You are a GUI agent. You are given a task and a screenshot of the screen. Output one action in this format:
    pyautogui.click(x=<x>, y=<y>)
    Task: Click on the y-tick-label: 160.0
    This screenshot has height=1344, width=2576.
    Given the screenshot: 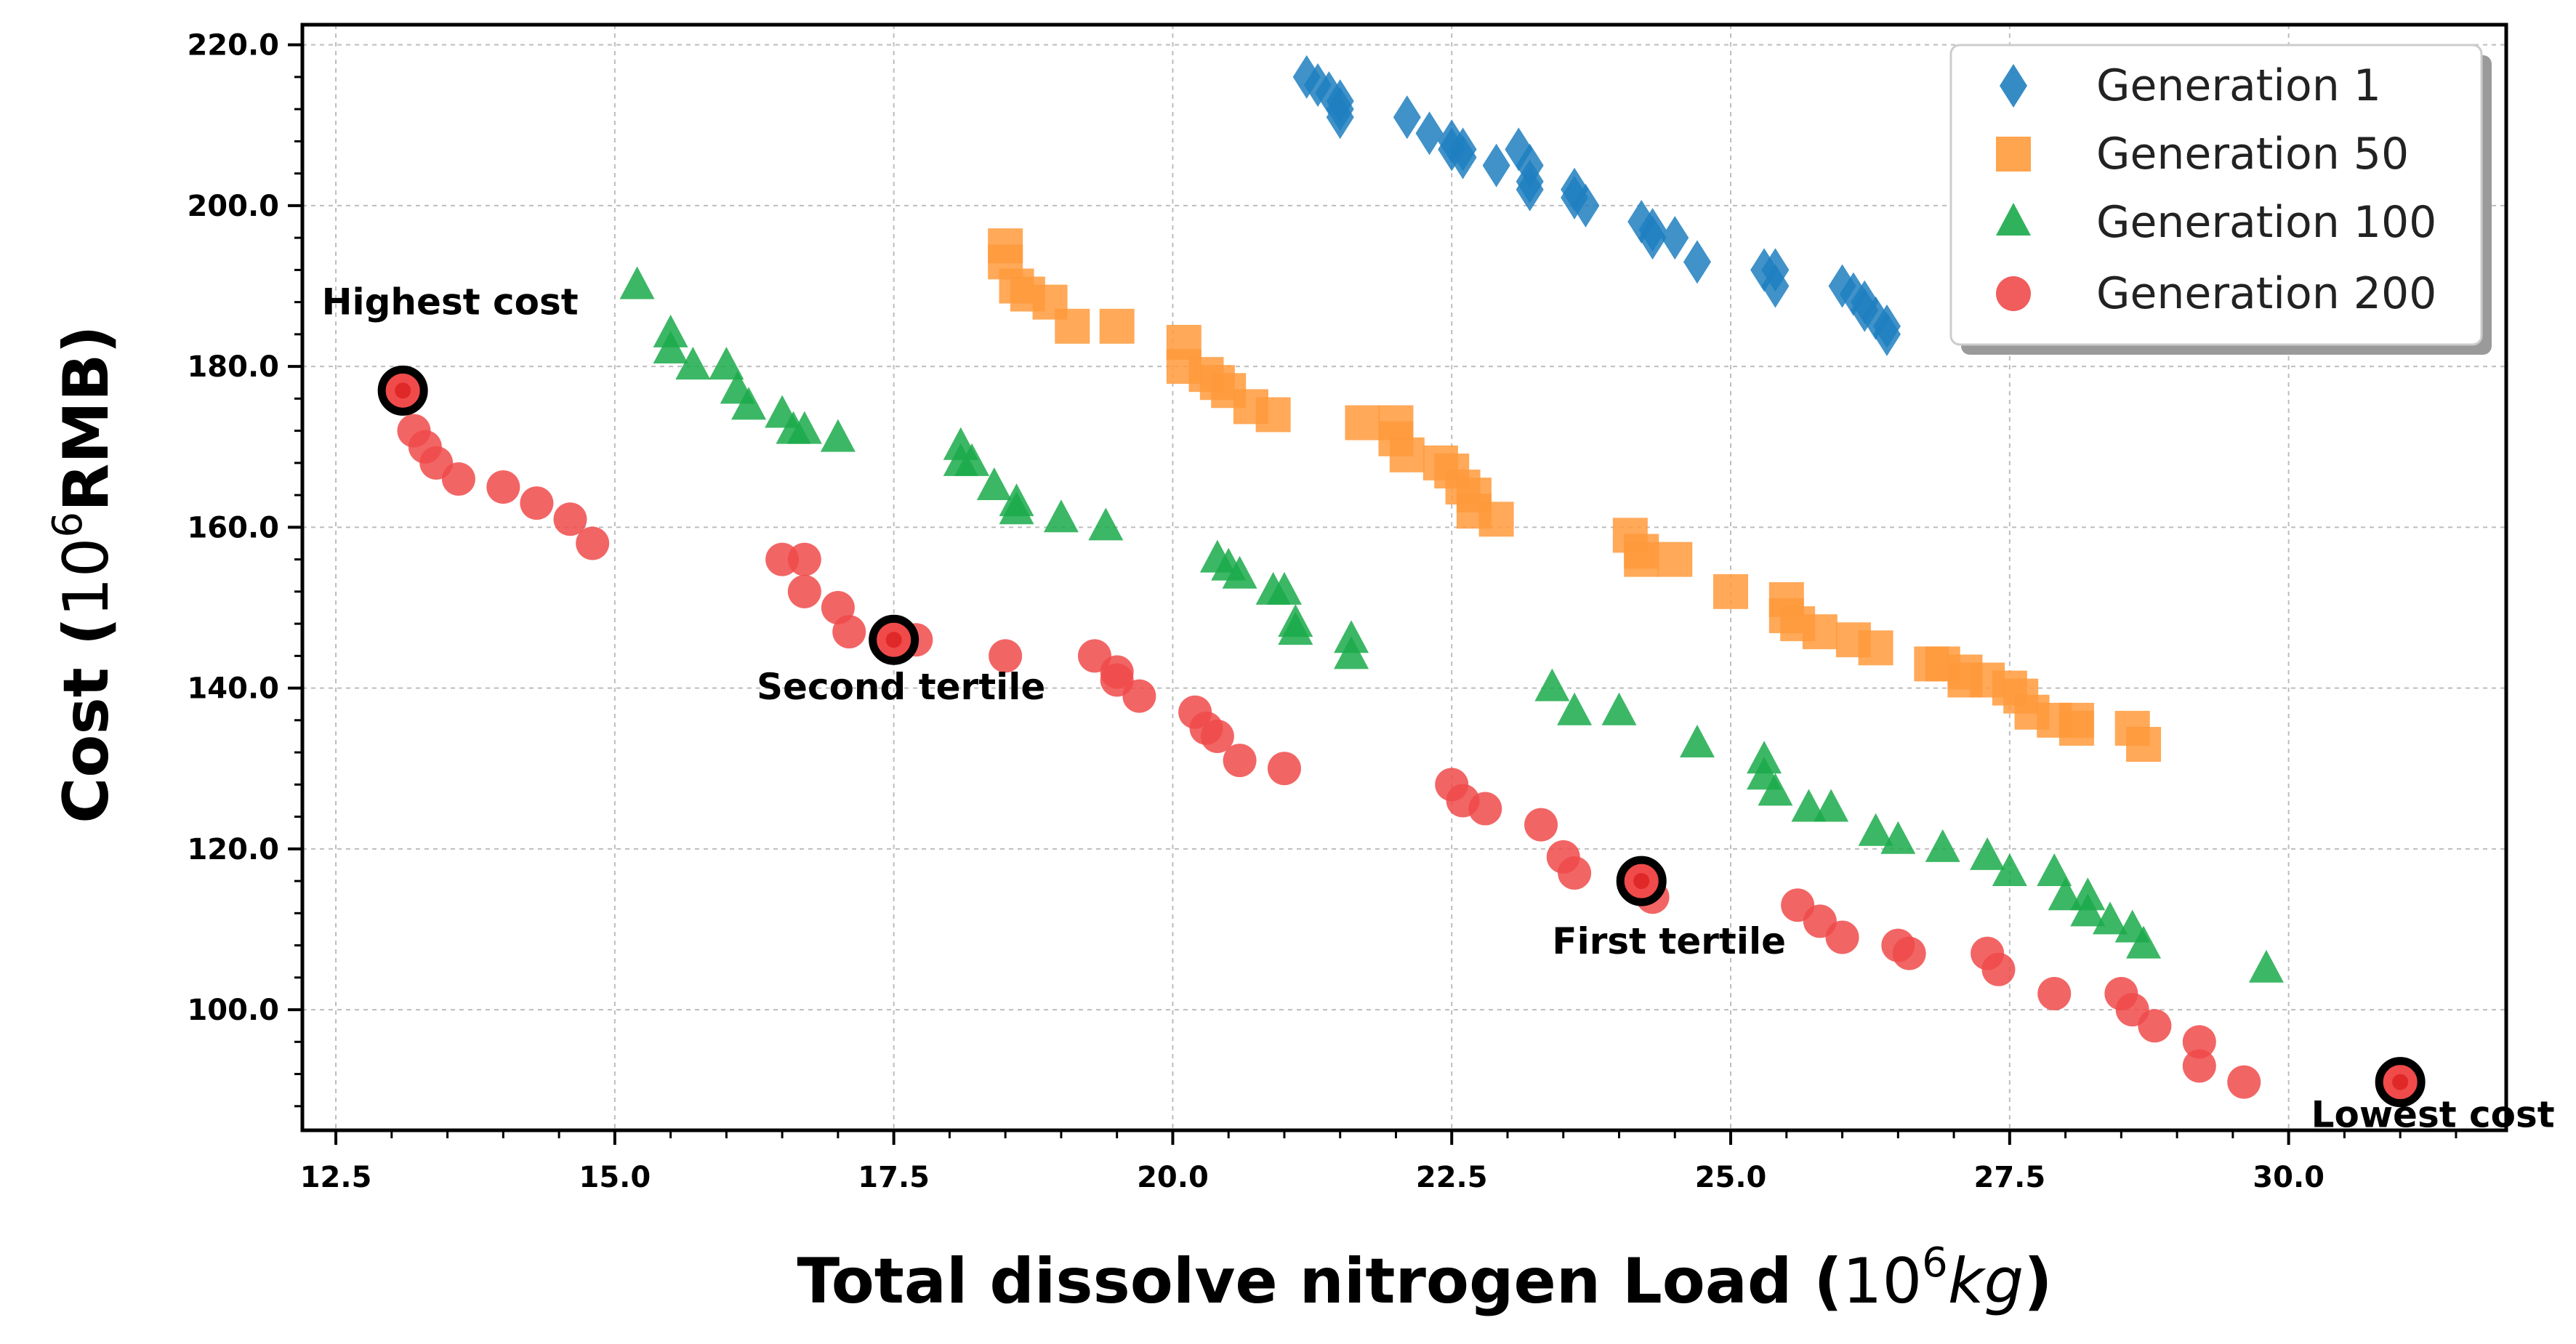 What is the action you would take?
    pyautogui.click(x=233, y=527)
    